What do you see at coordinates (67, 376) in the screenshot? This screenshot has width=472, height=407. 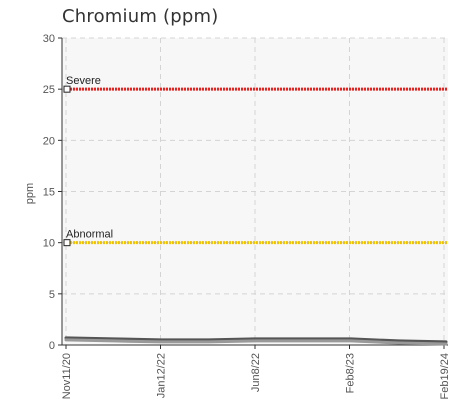 I see `x-tick-label: Nov11/20` at bounding box center [67, 376].